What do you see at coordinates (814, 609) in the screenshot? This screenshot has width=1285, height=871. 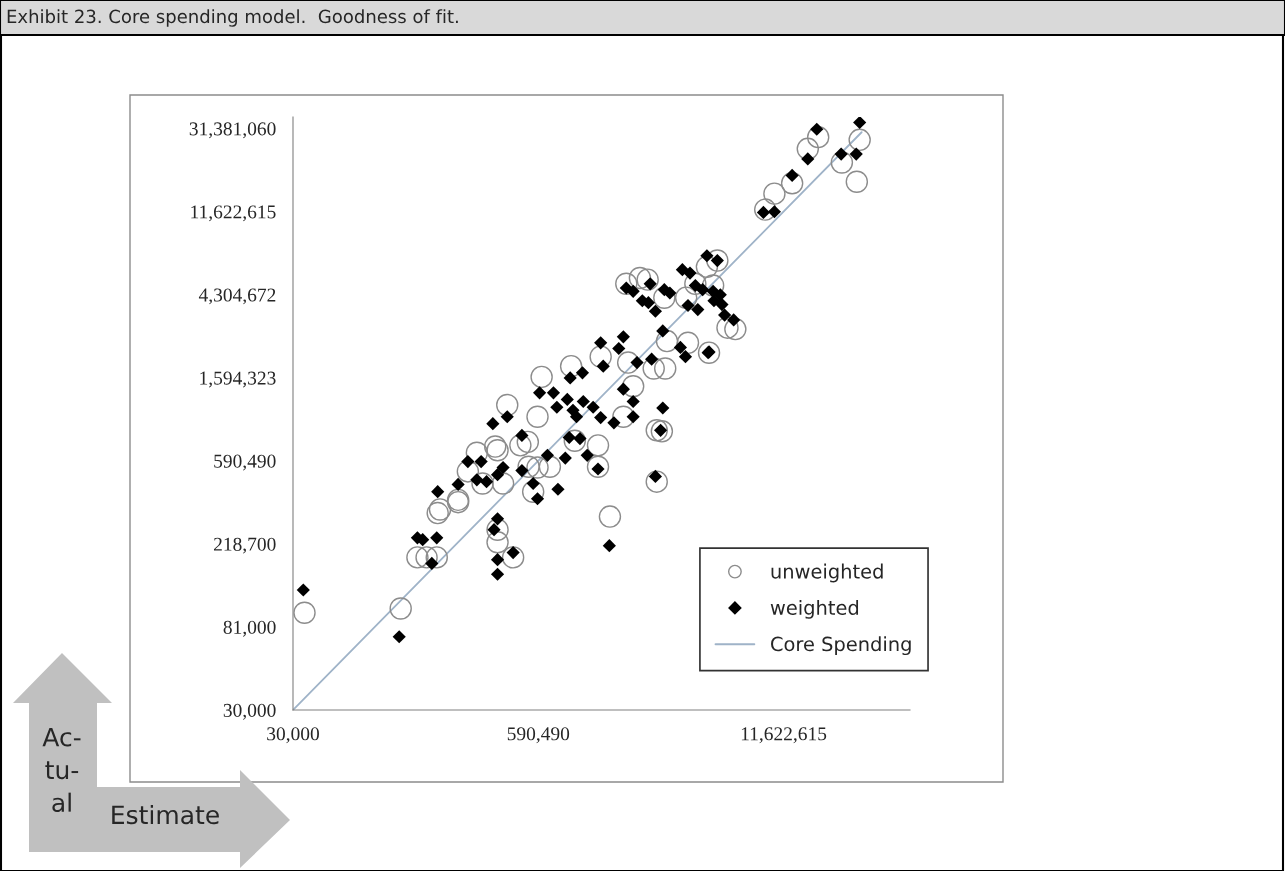 I see `legend-label: weighted` at bounding box center [814, 609].